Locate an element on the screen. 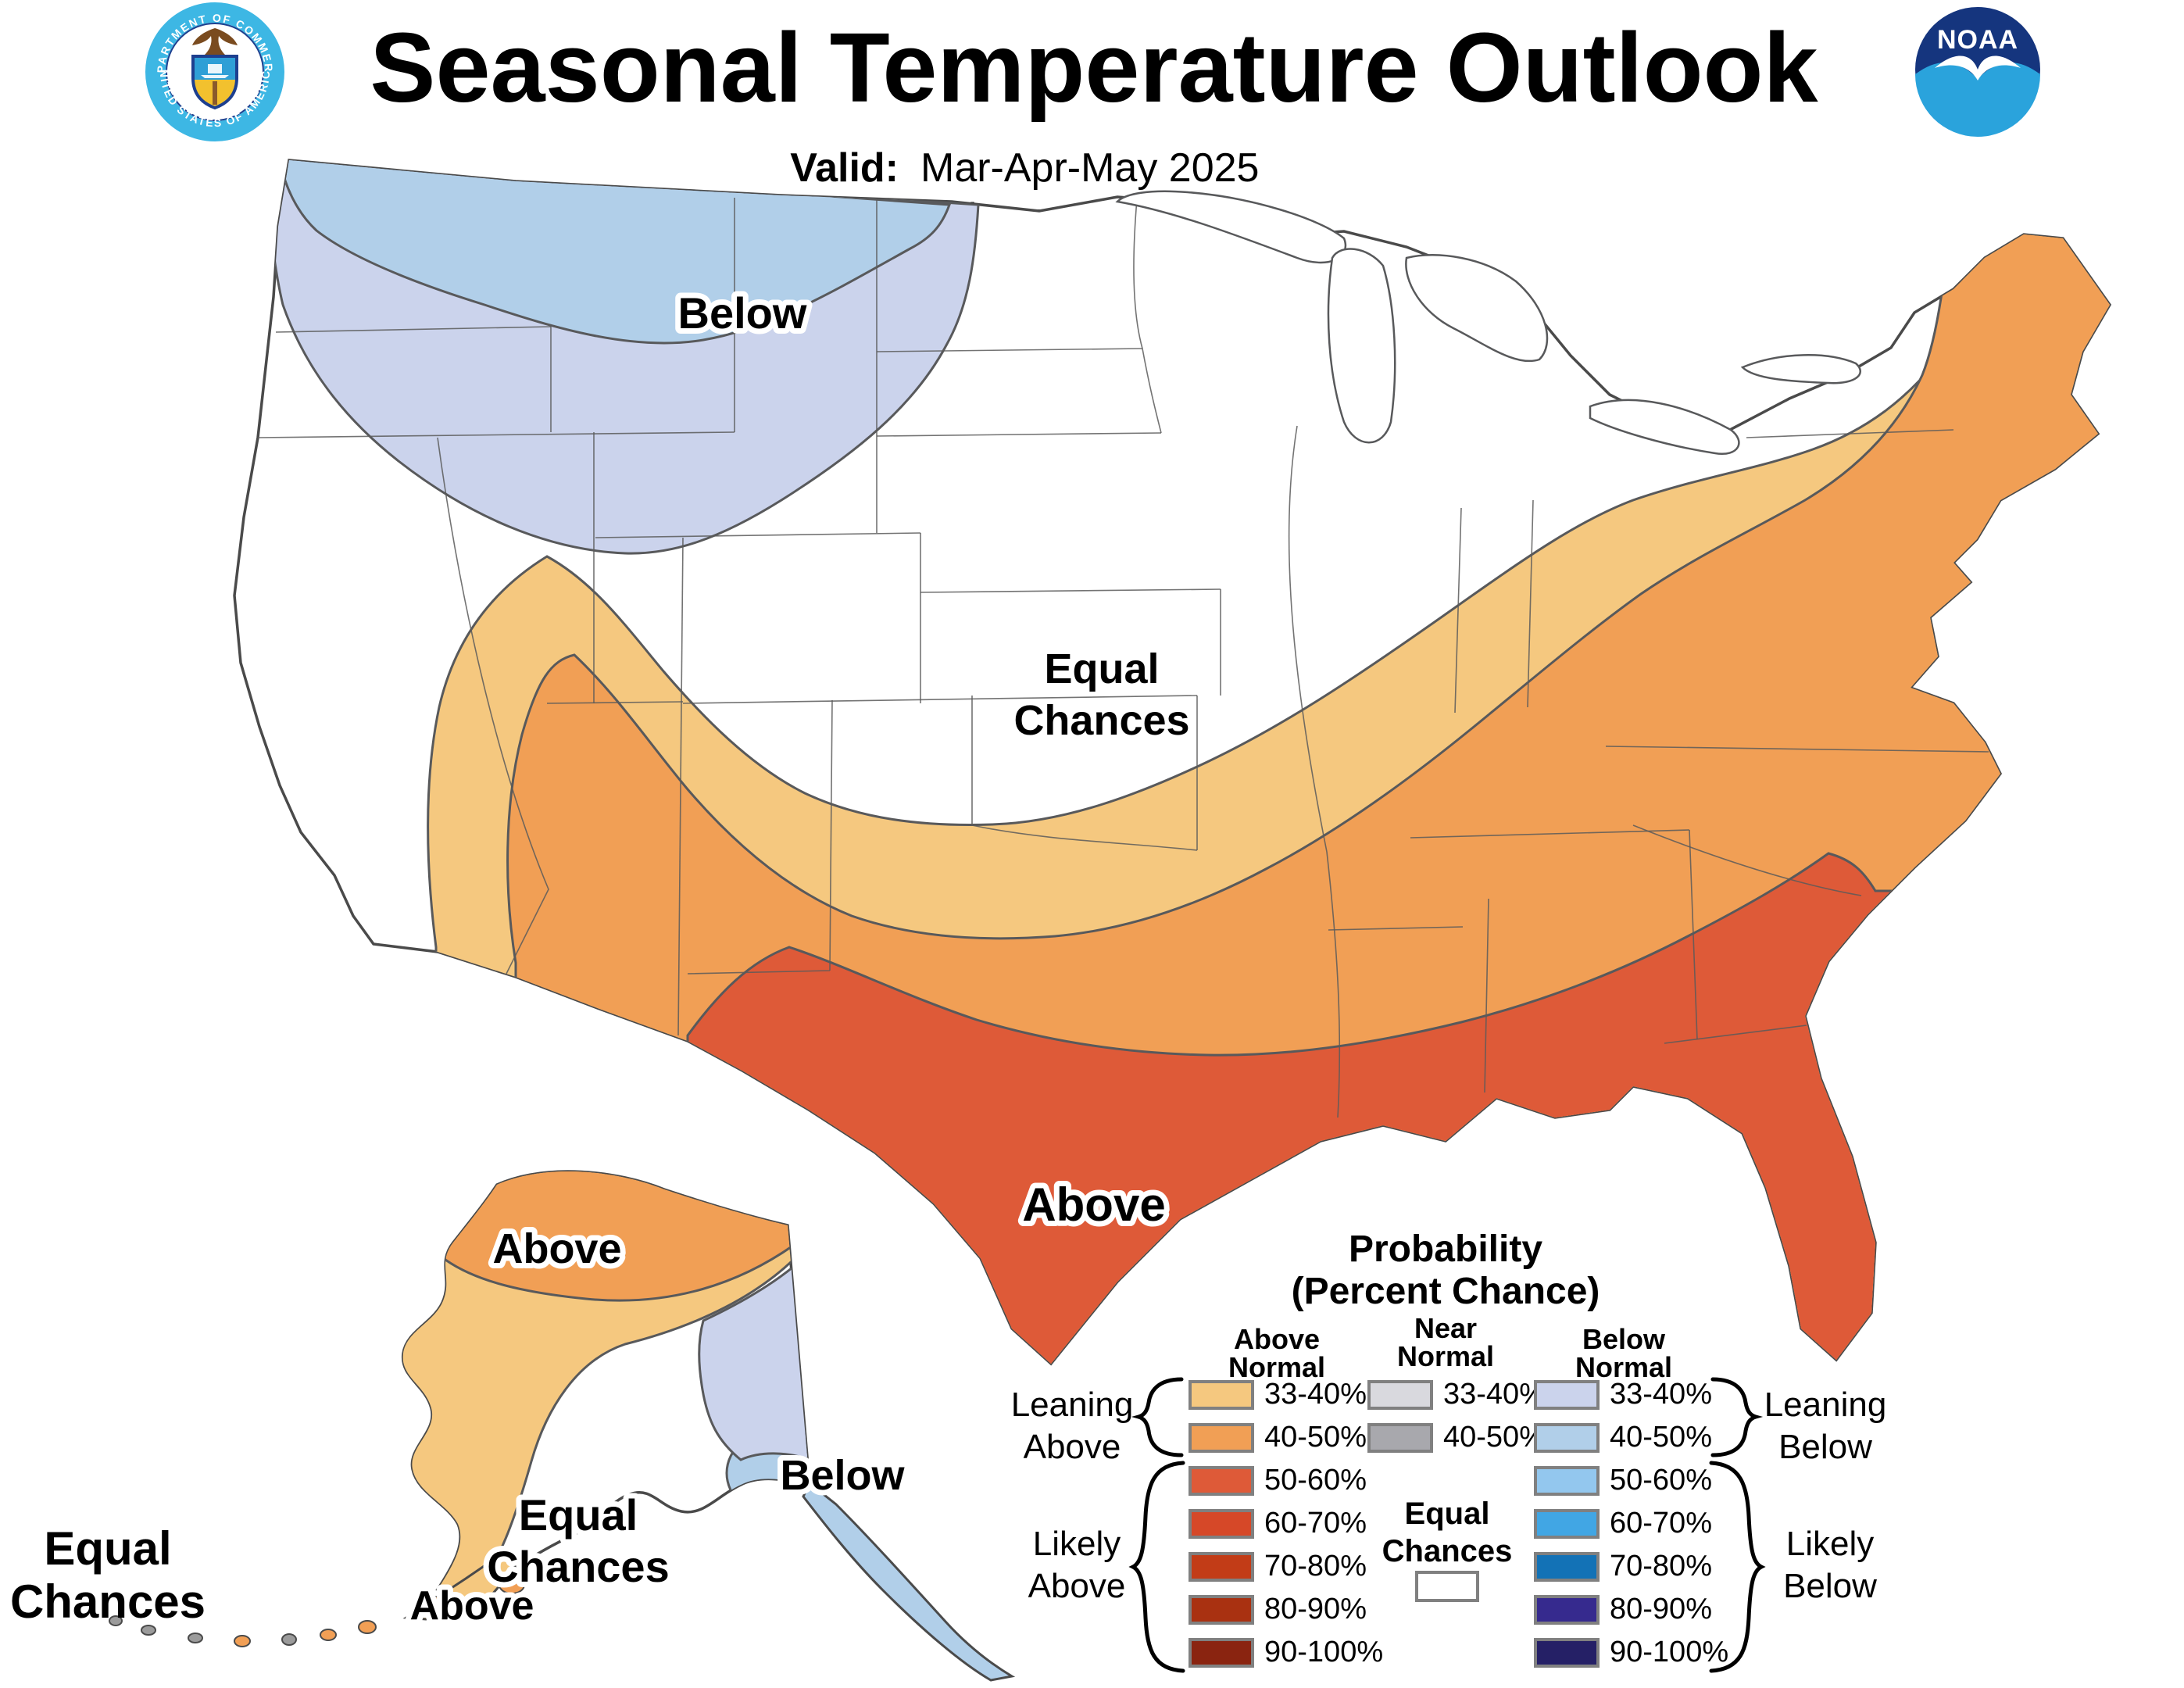  likely-below-brace is located at coordinates (1737, 1567).